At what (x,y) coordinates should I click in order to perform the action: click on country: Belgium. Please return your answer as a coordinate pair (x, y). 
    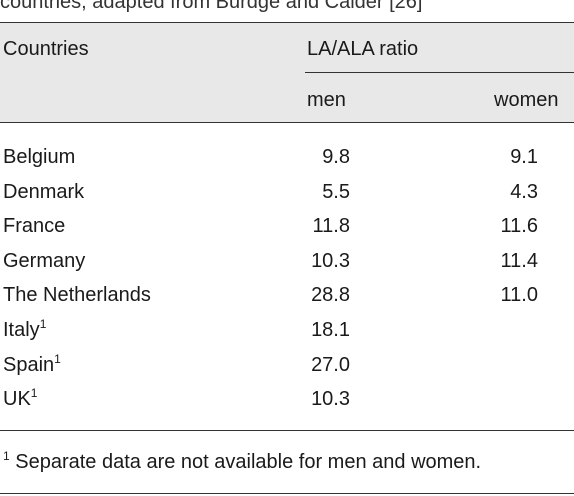
    Looking at the image, I should click on (39, 157).